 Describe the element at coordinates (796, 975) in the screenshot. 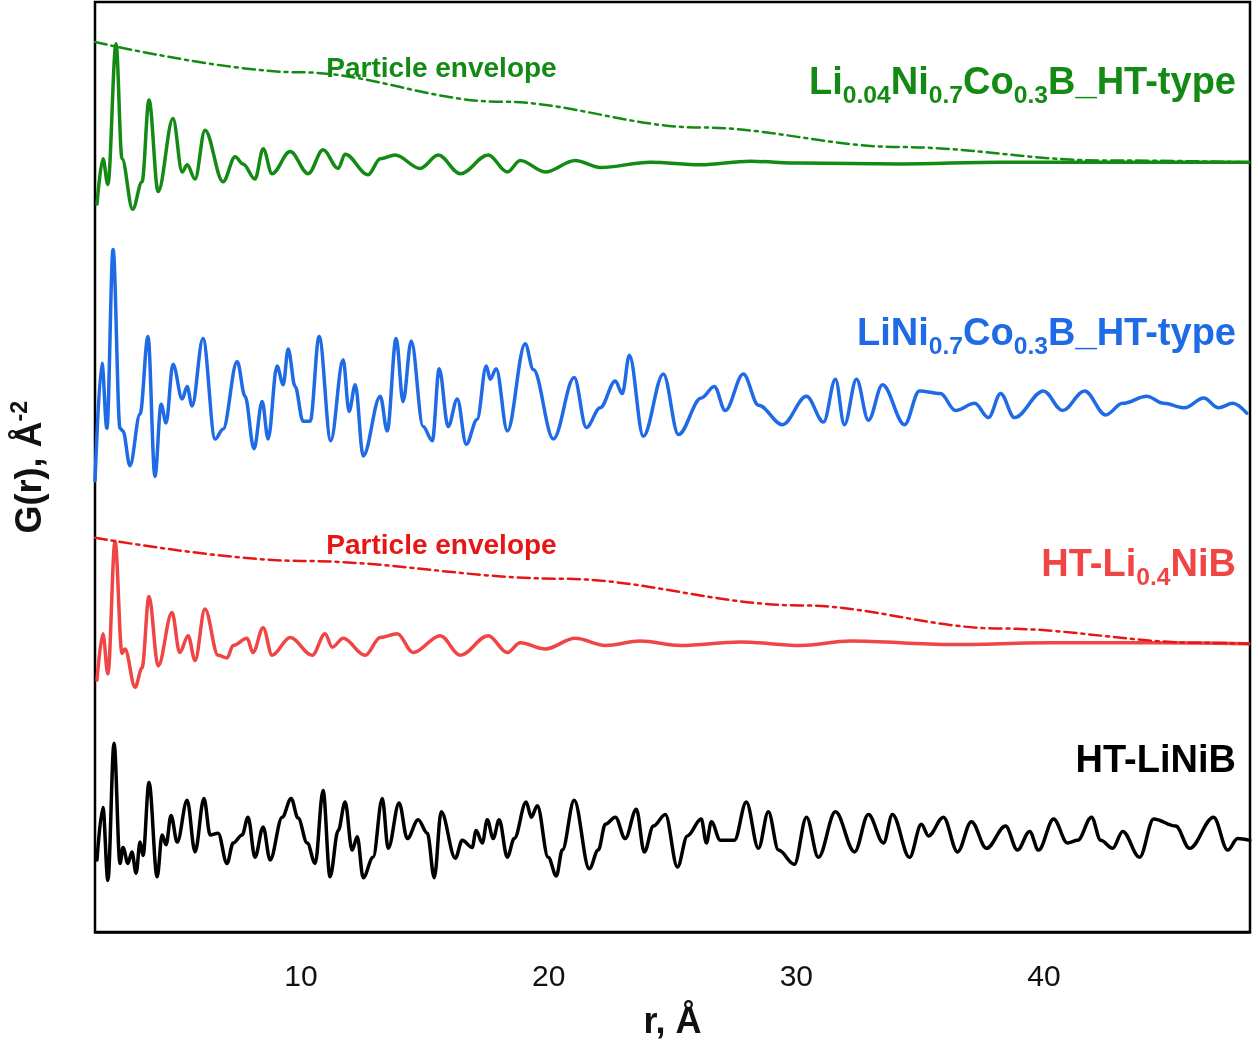

I see `x-tick-label: 30` at that location.